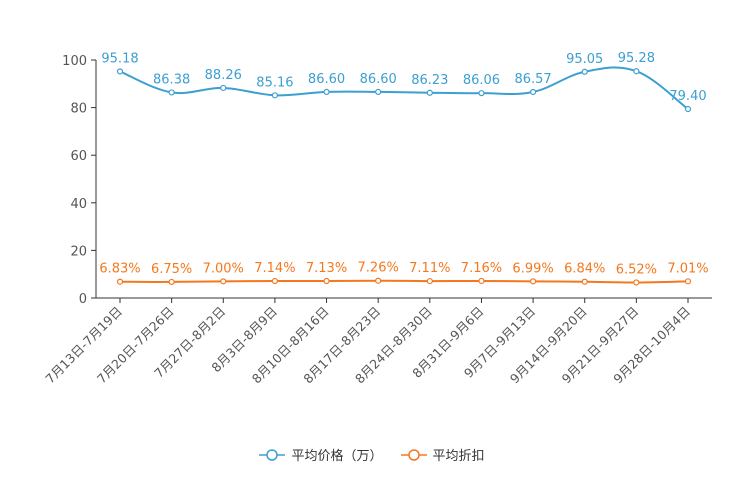 The width and height of the screenshot is (744, 500). Describe the element at coordinates (429, 80) in the screenshot. I see `data-label-avg-price: 86.23` at that location.